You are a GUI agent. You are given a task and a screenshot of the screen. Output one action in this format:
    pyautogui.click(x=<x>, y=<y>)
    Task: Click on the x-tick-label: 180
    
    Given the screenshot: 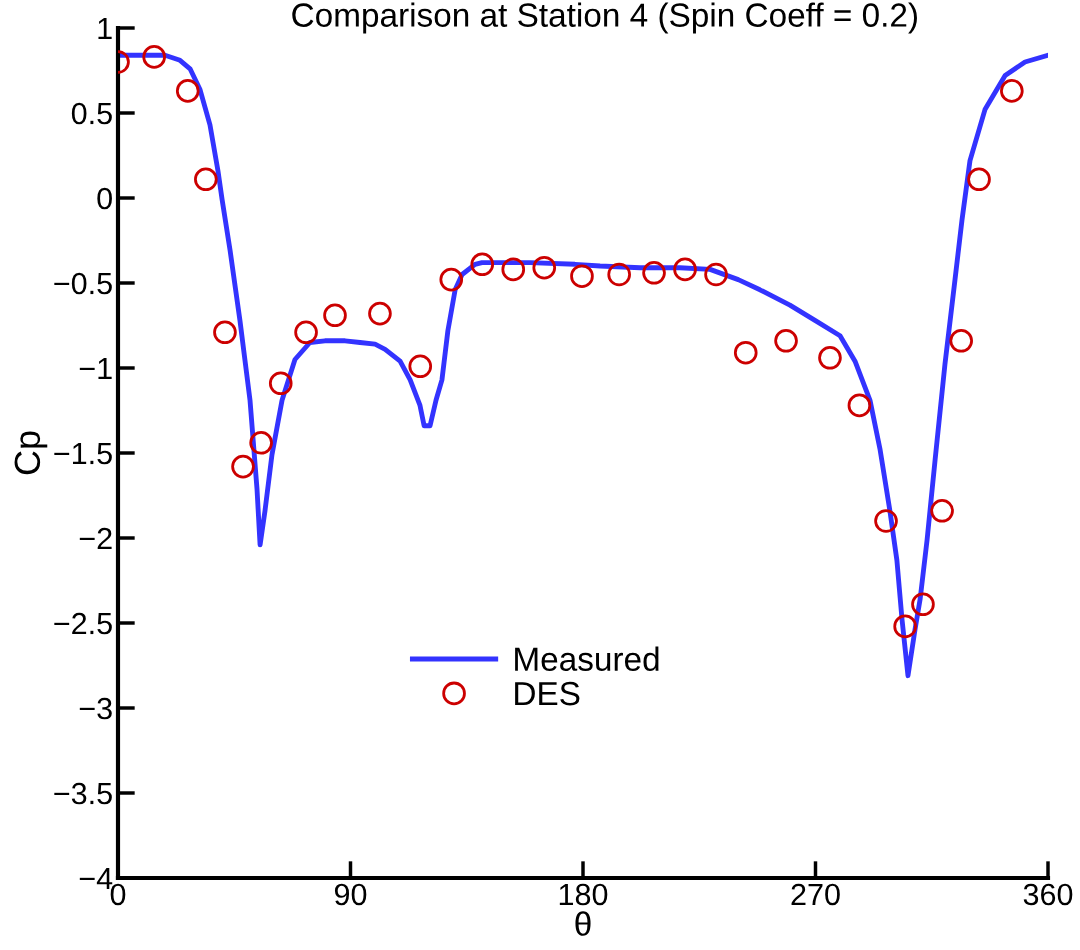 What is the action you would take?
    pyautogui.click(x=583, y=894)
    